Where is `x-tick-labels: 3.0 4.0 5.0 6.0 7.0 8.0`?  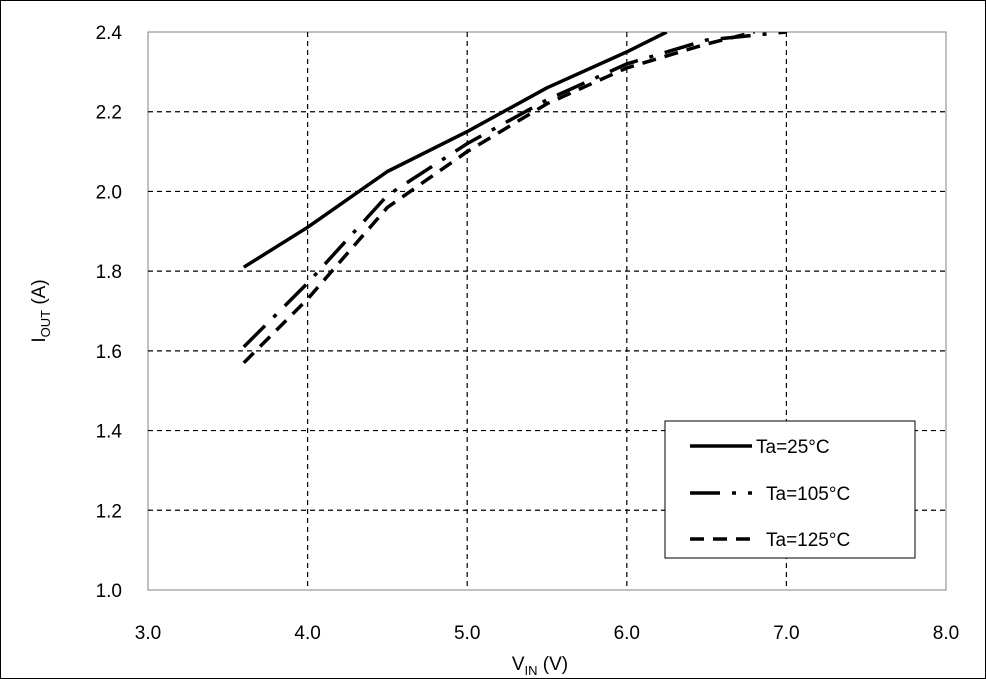
x-tick-labels: 3.0 4.0 5.0 6.0 7.0 8.0 is located at coordinates (547, 633).